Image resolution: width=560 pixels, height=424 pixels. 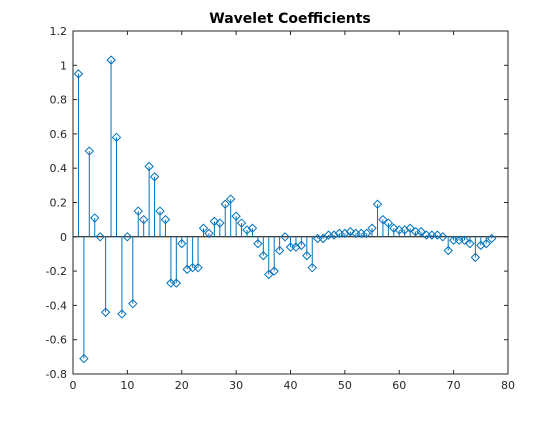 What do you see at coordinates (56, 271) in the screenshot?
I see `y-tick-label: -0.2` at bounding box center [56, 271].